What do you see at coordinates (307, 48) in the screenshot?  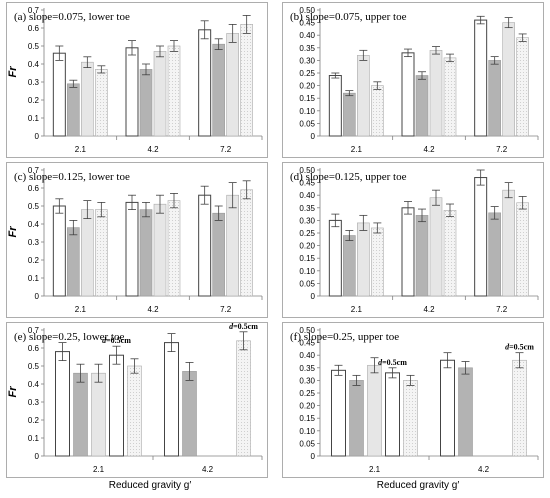 I see `y-tick-label: 0.35` at bounding box center [307, 48].